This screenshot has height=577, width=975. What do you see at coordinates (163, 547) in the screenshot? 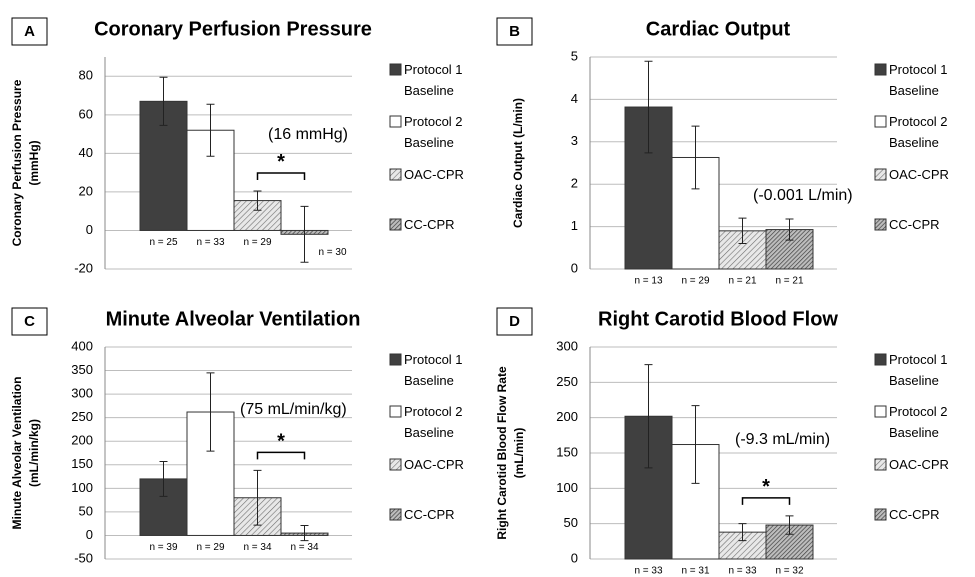
I see `x-tick-label: n = 39` at bounding box center [163, 547].